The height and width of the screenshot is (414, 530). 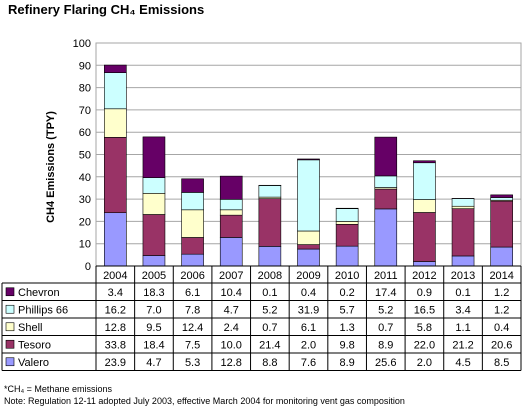 What do you see at coordinates (39, 293) in the screenshot?
I see `legend-label: Chevron` at bounding box center [39, 293].